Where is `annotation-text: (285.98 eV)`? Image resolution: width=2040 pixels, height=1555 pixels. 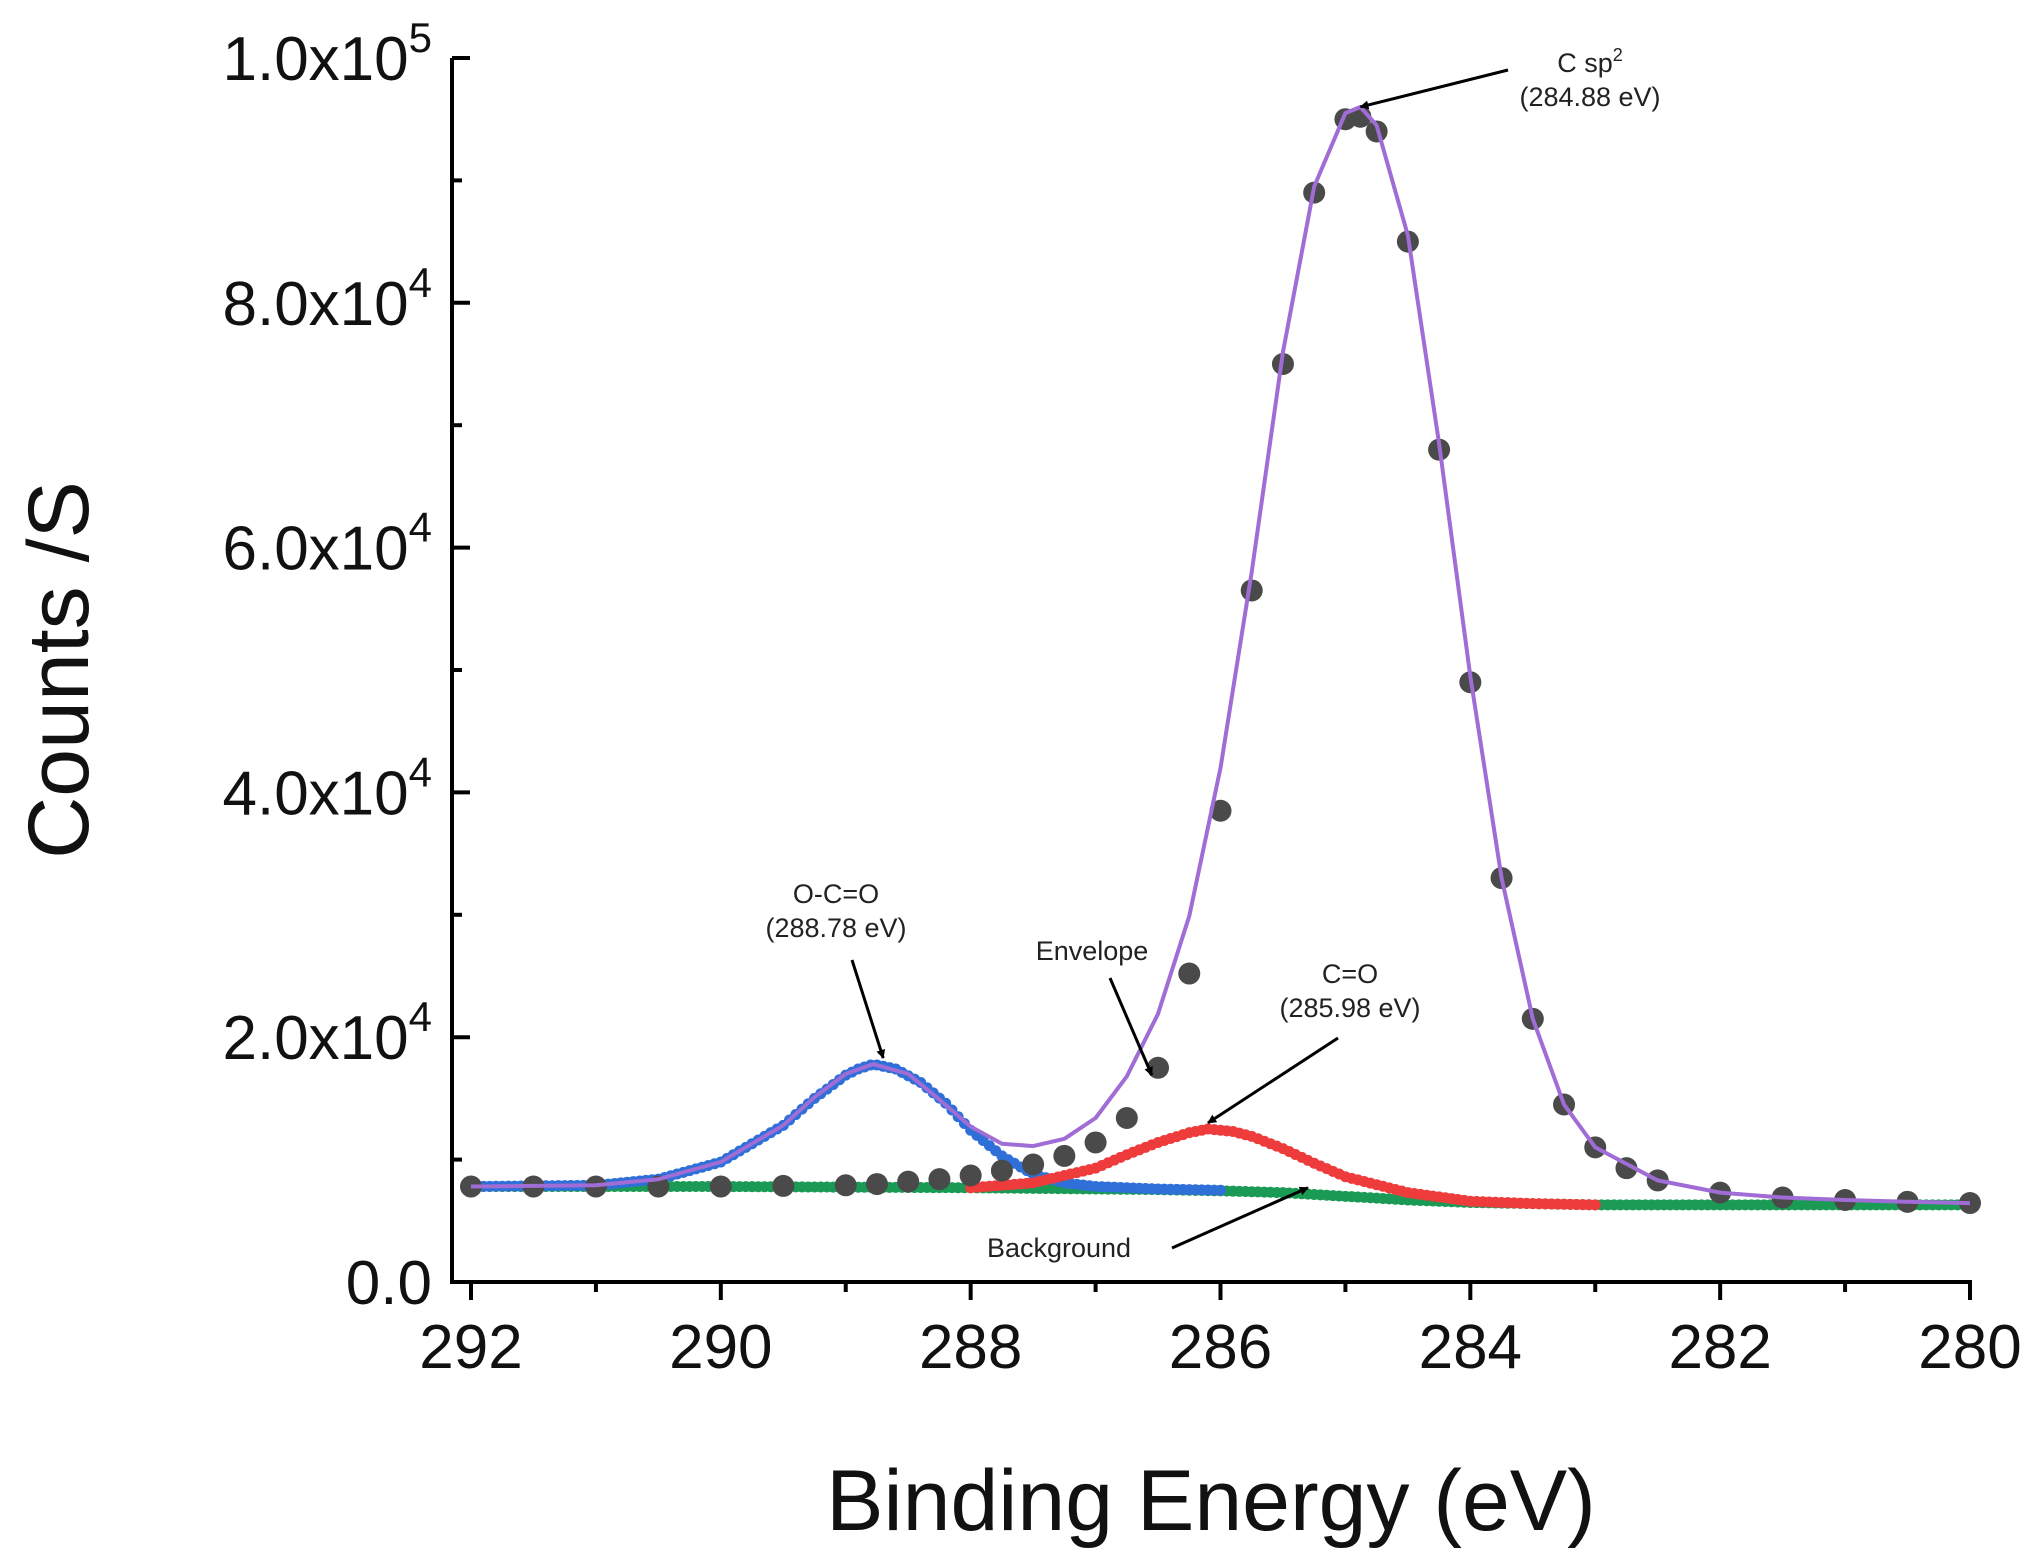
annotation-text: (285.98 eV) is located at coordinates (1349, 1008).